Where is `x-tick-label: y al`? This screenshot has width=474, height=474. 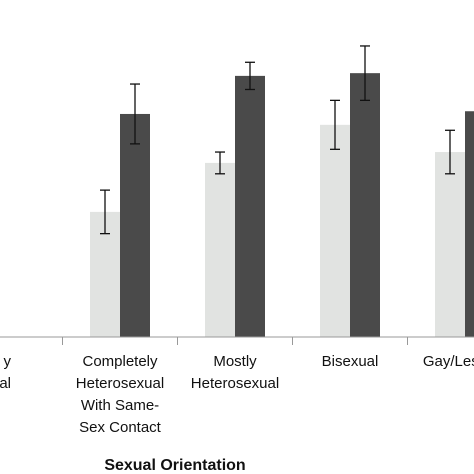 x-tick-label: y al is located at coordinates (6, 372).